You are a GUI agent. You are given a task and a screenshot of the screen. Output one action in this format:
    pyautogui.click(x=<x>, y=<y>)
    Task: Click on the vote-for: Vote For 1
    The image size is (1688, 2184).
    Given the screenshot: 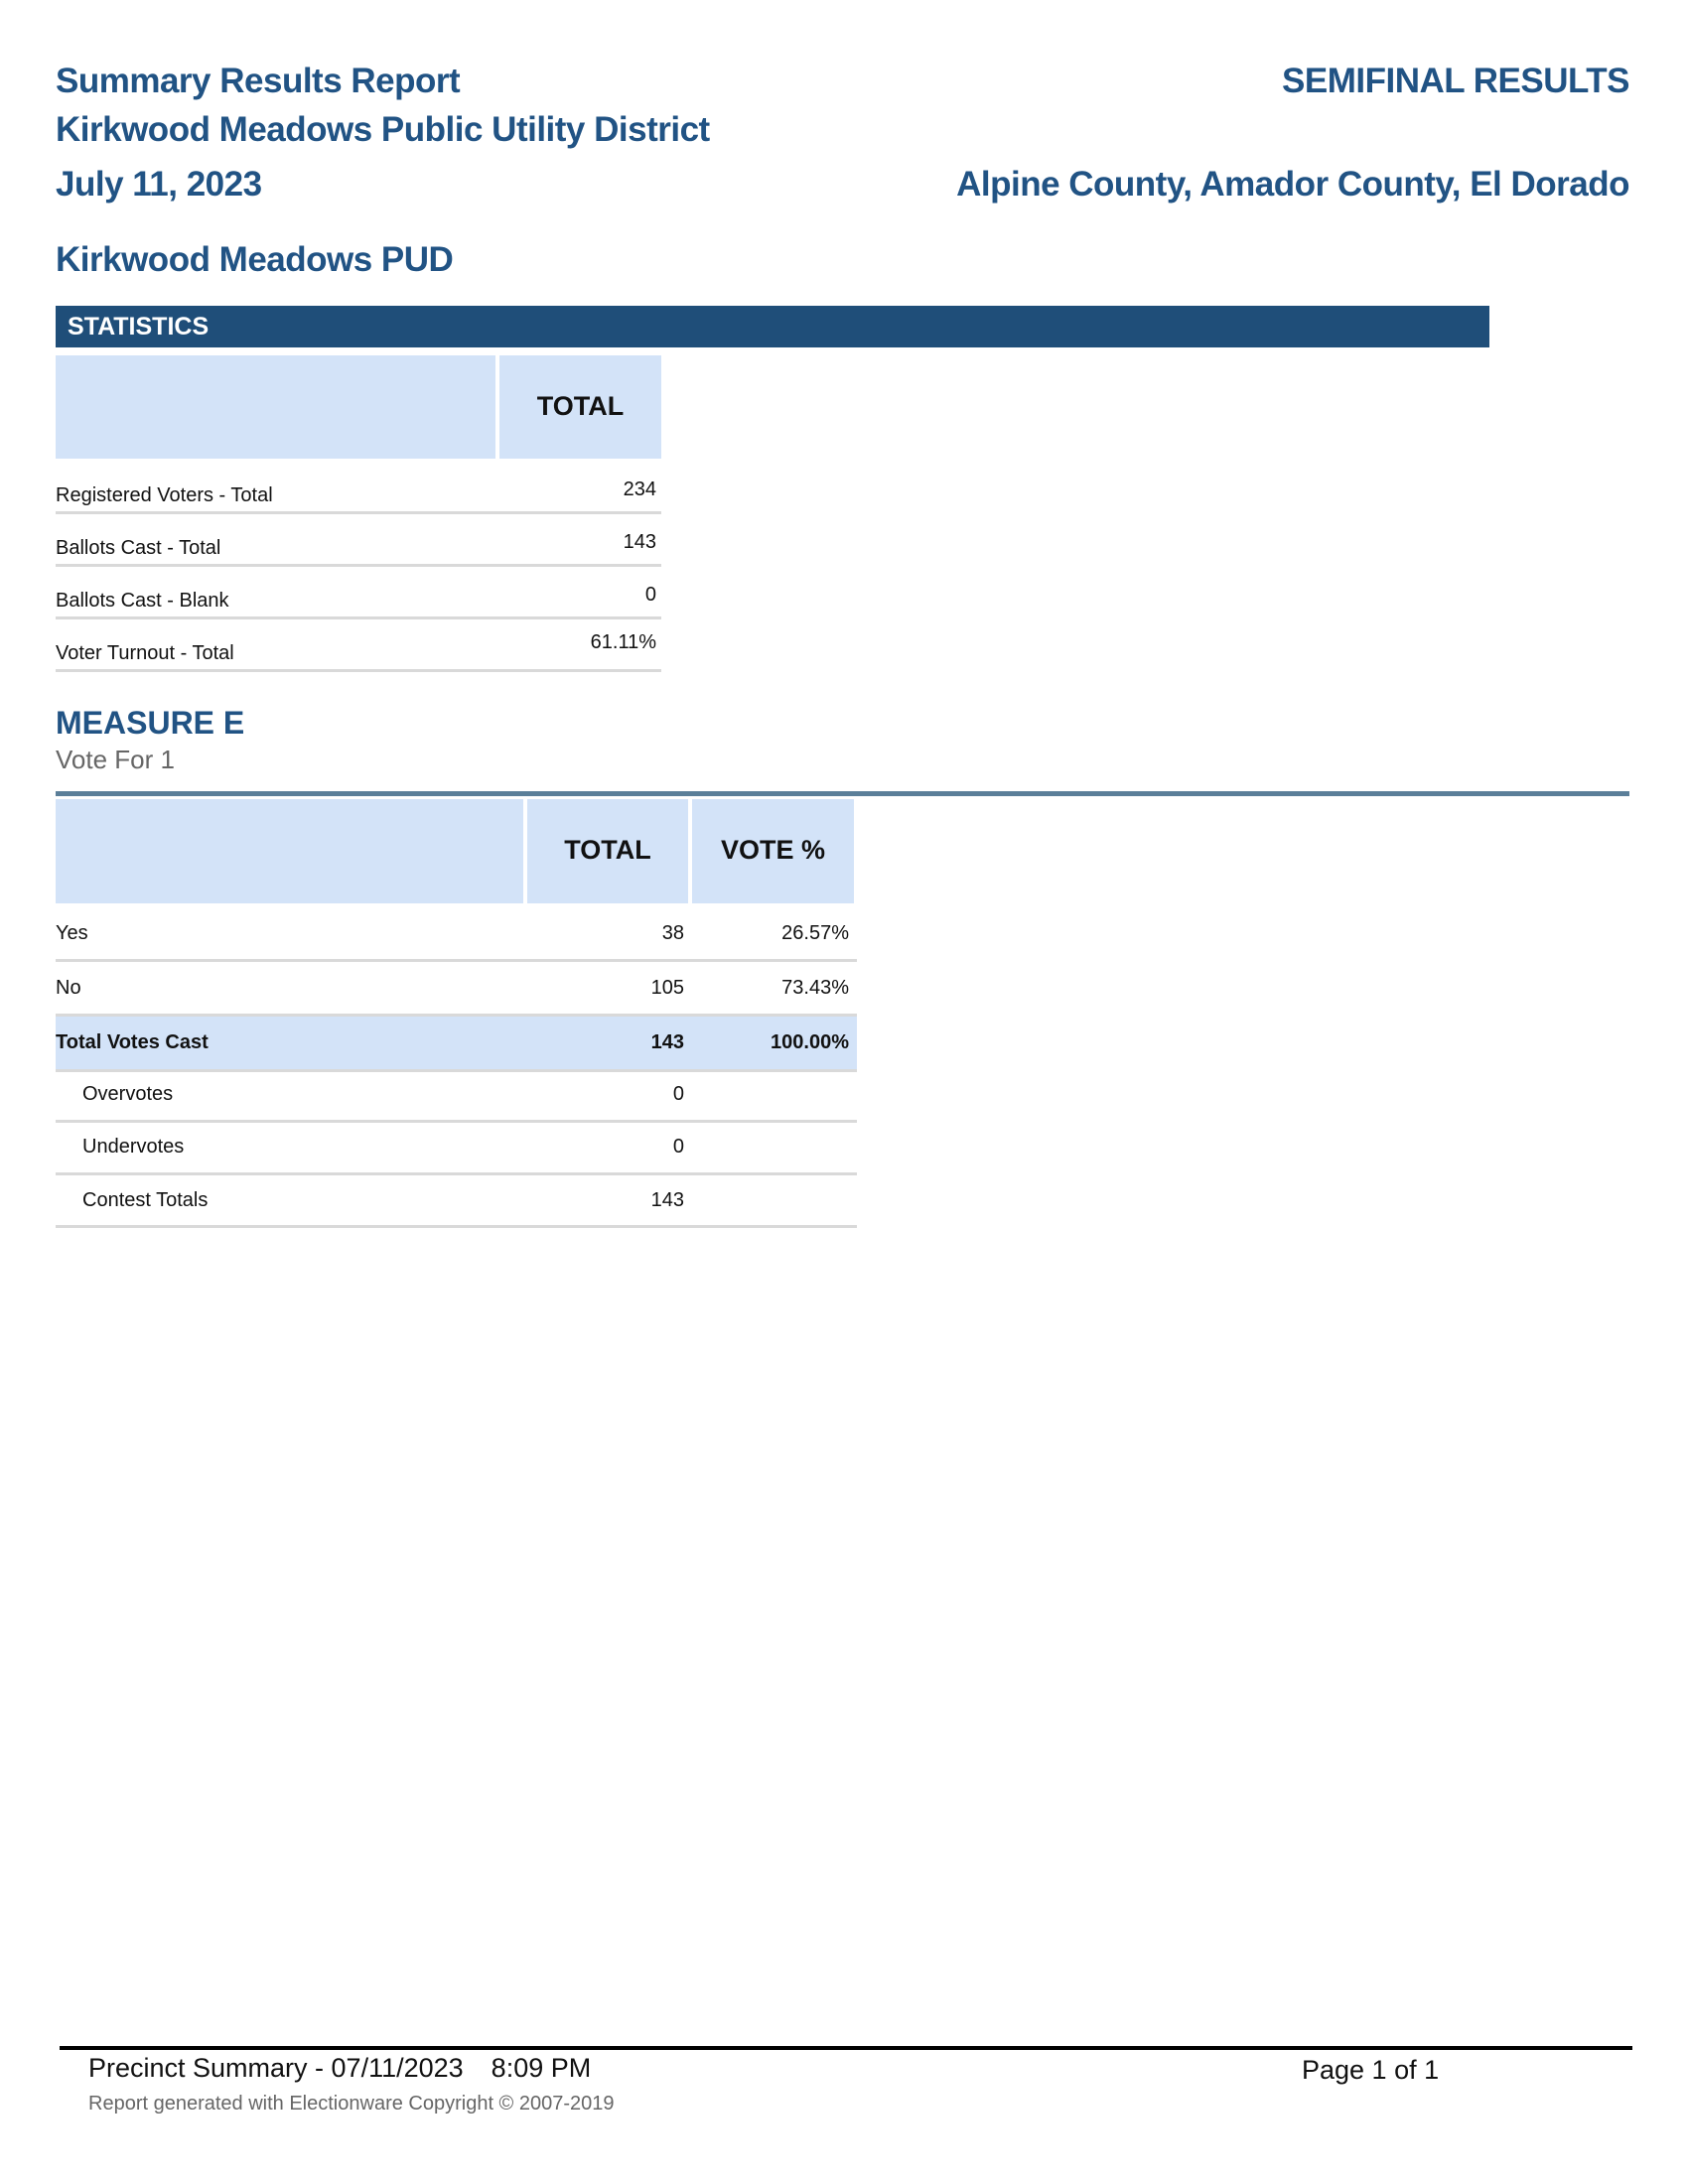 What is the action you would take?
    pyautogui.click(x=115, y=759)
    